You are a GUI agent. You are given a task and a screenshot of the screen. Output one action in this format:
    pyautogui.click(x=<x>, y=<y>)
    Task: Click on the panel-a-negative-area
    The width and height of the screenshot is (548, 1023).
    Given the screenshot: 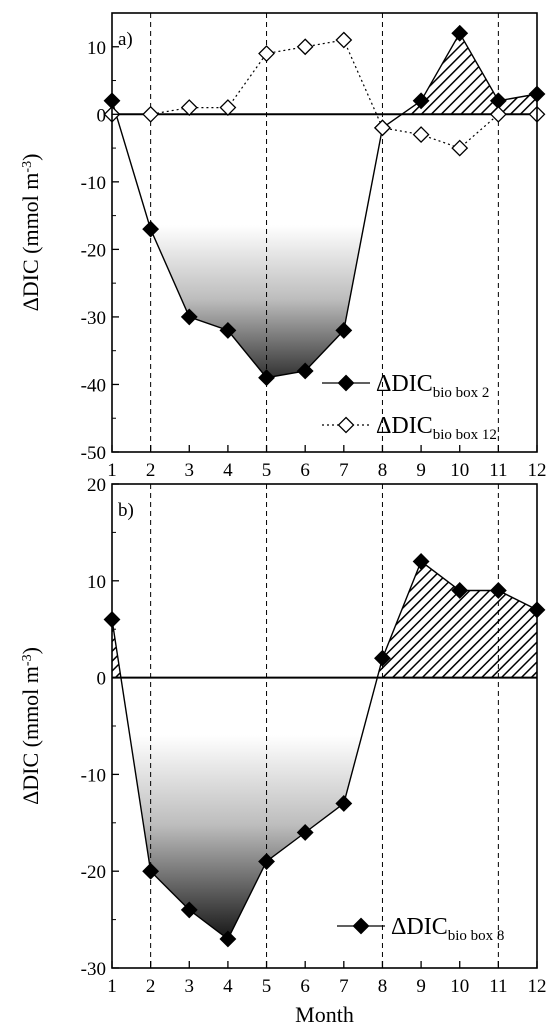 What is the action you would take?
    pyautogui.click(x=259, y=246)
    